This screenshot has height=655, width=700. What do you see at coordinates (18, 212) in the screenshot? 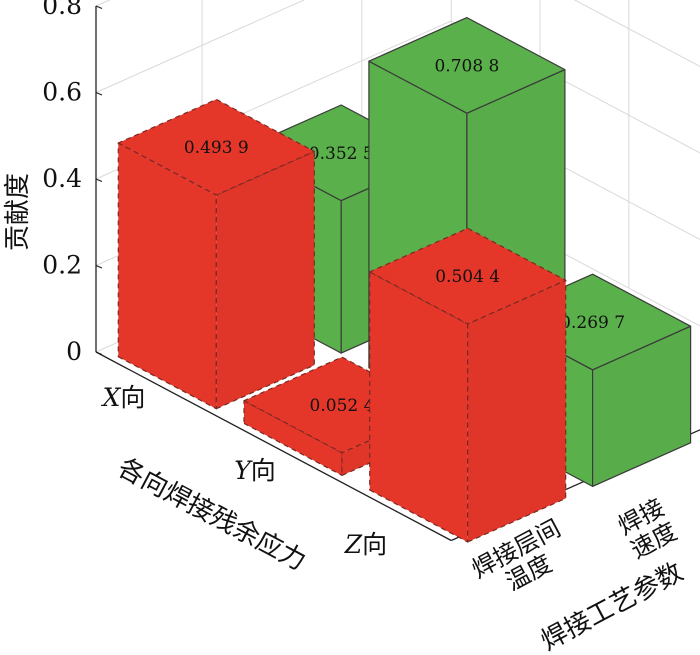
I see `y-axis-title: 贡献度` at bounding box center [18, 212].